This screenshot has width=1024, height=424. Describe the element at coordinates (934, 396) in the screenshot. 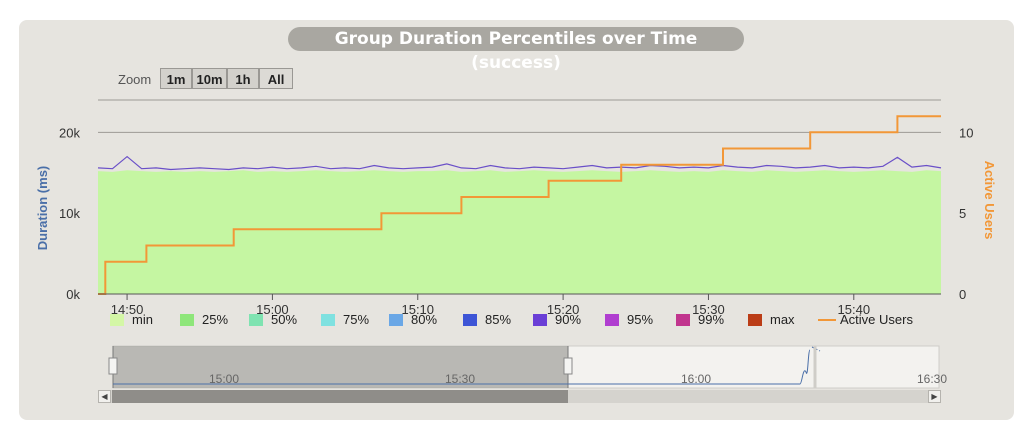

I see `scroll-right-arrow-icon: ▶` at that location.